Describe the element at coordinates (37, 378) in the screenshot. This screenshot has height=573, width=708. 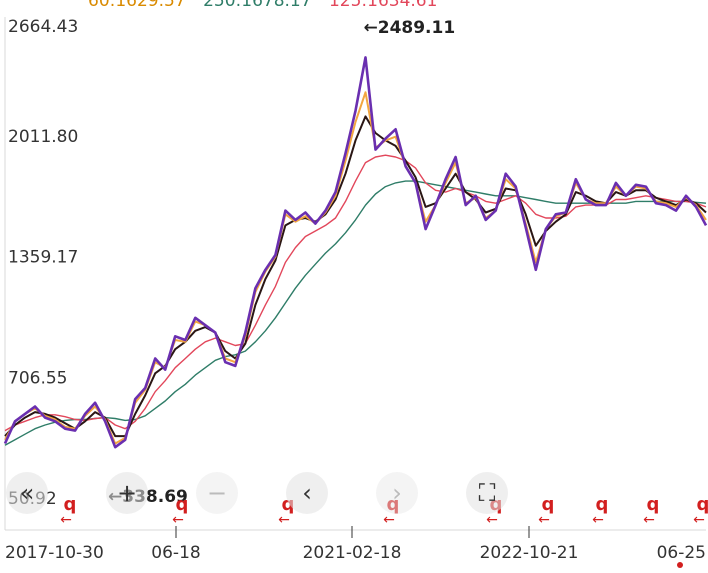
I see `y-tick-label: 706.55` at that location.